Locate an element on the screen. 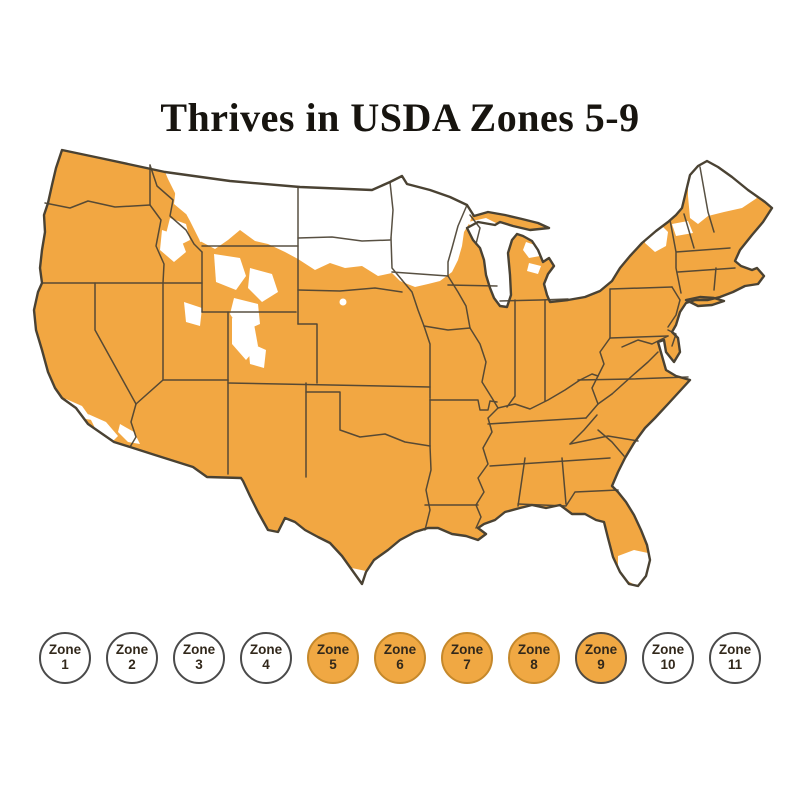  excluded-adirondacks-patch is located at coordinates (656, 238).